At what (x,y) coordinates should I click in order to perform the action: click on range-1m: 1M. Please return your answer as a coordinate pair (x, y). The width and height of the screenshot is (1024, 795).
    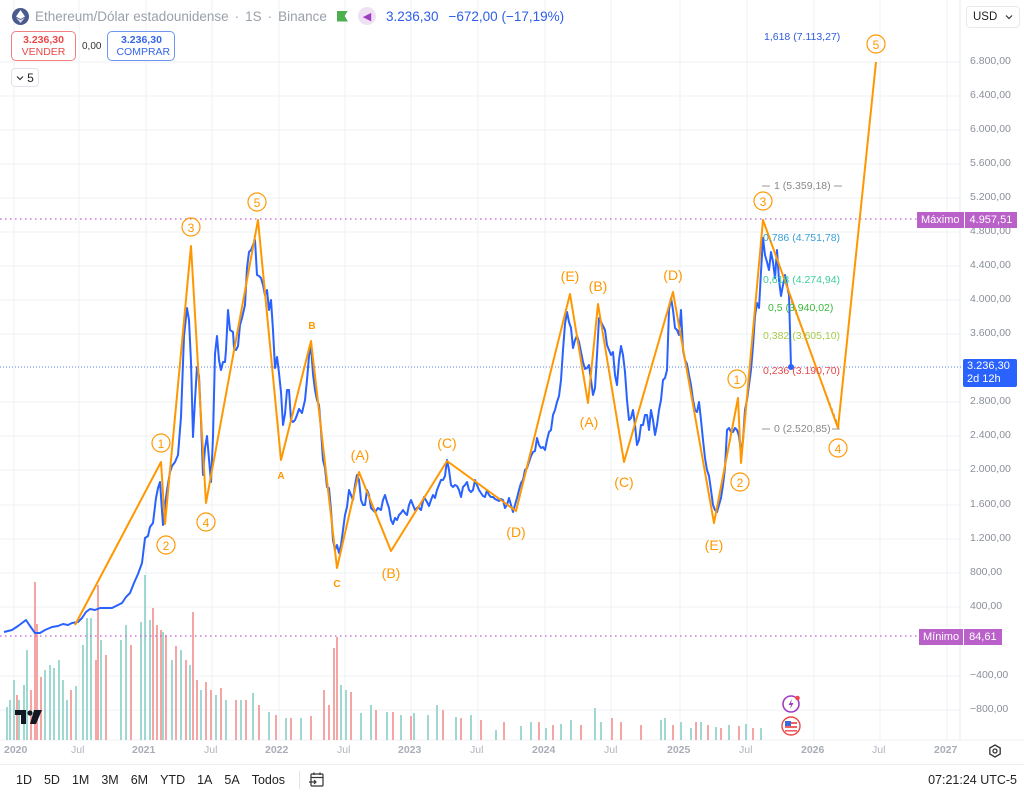
    Looking at the image, I should click on (80, 780).